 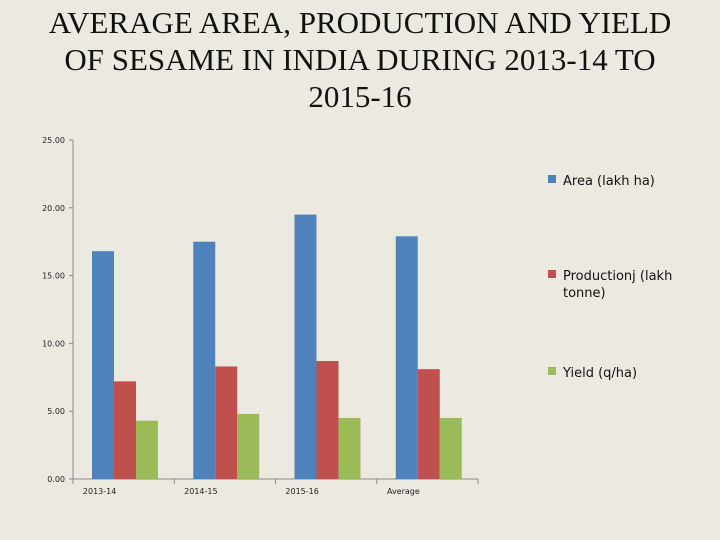 What do you see at coordinates (53, 343) in the screenshot?
I see `y-tick-label: 10.00` at bounding box center [53, 343].